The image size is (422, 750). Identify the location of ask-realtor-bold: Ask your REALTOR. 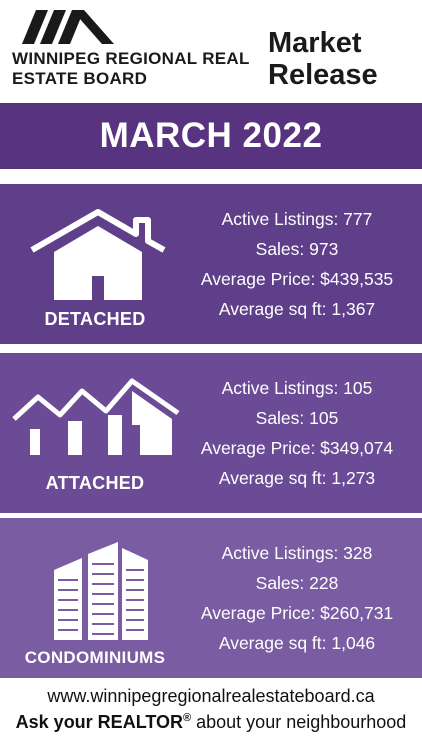
(99, 722).